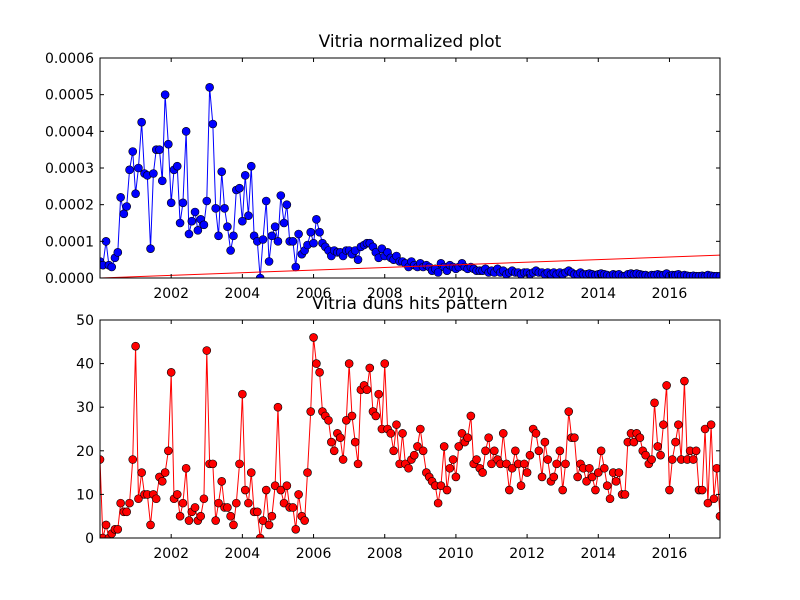  I want to click on y-tick-label: 0, so click(89, 539).